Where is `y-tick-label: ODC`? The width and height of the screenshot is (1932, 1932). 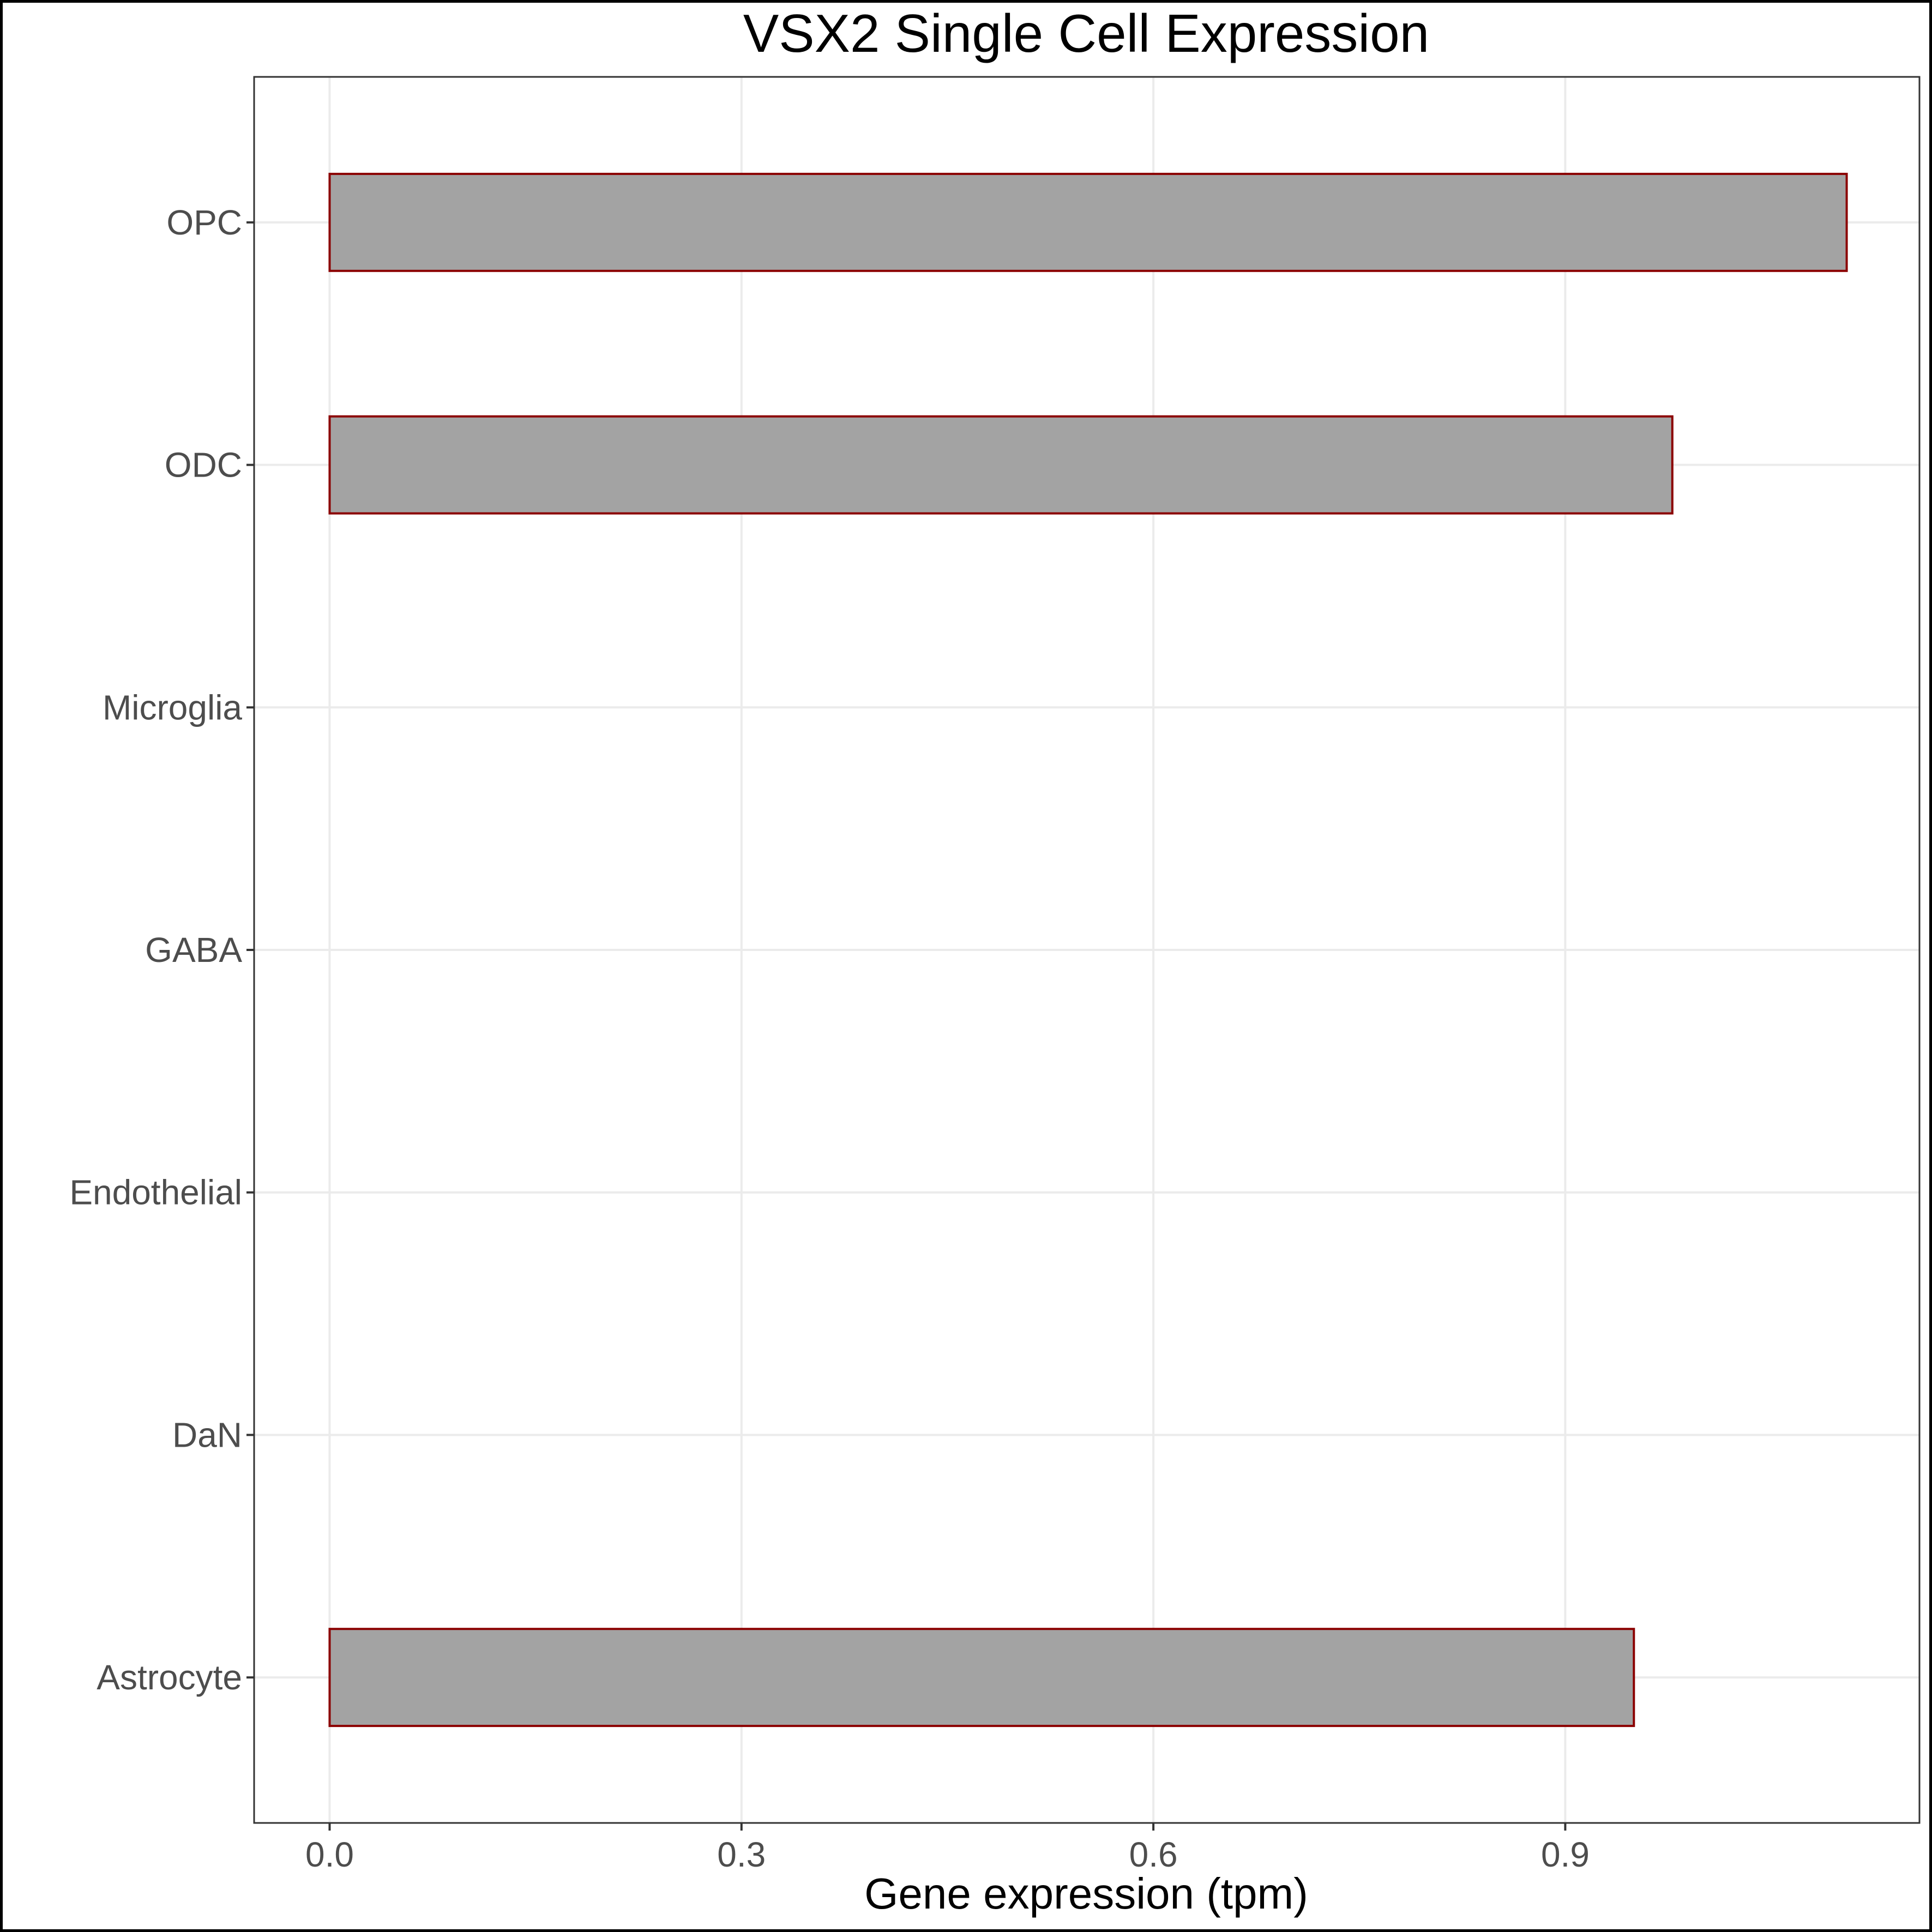 y-tick-label: ODC is located at coordinates (203, 465).